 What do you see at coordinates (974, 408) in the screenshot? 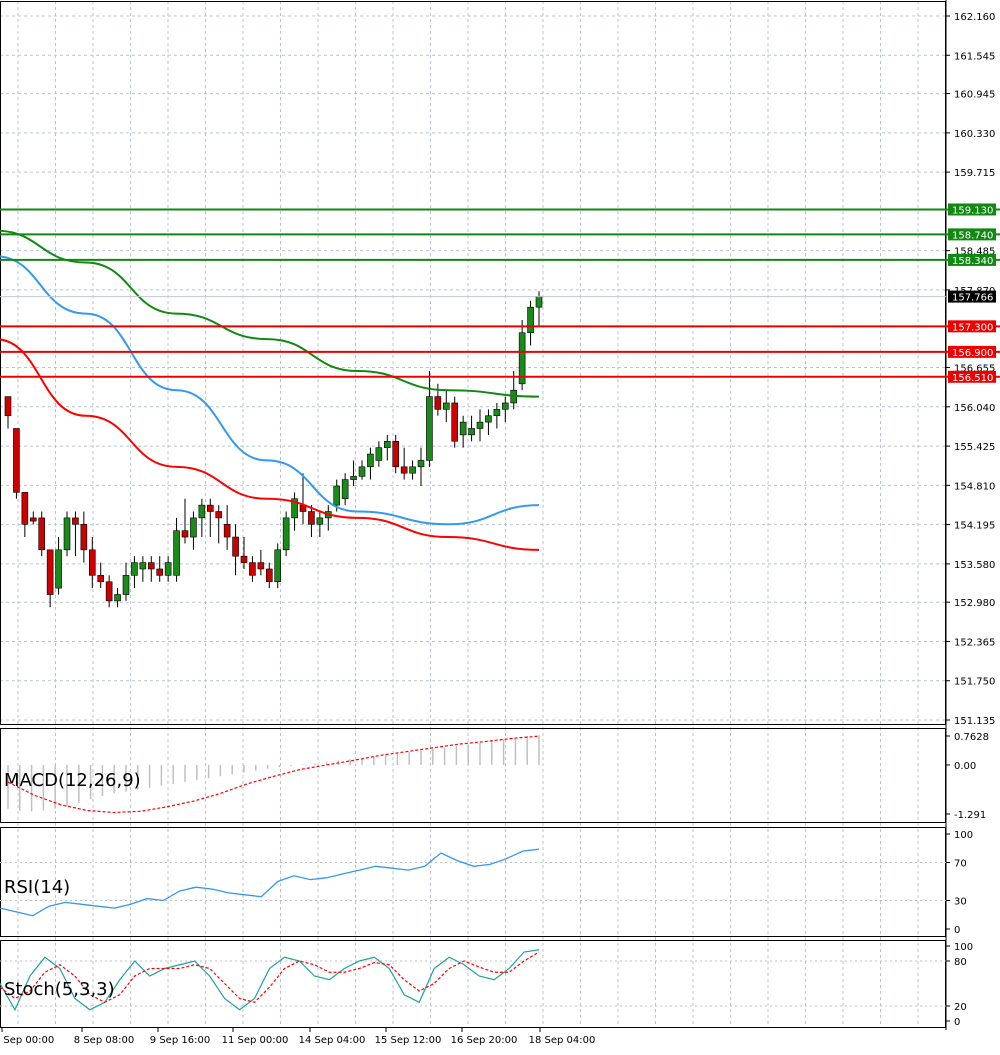
I see `price-tick-label: 156.040` at bounding box center [974, 408].